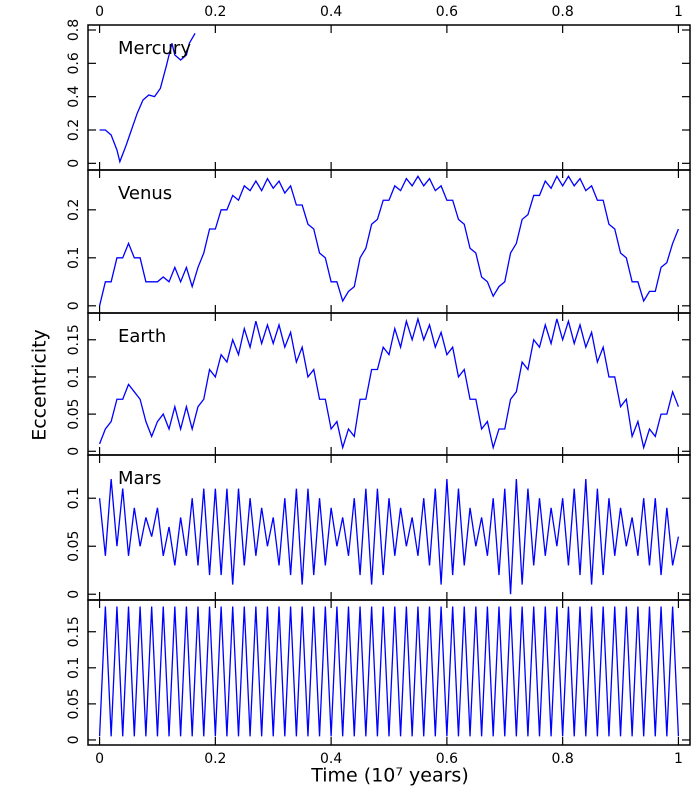  Describe the element at coordinates (74, 96) in the screenshot. I see `y-tick-label: 0.4` at that location.